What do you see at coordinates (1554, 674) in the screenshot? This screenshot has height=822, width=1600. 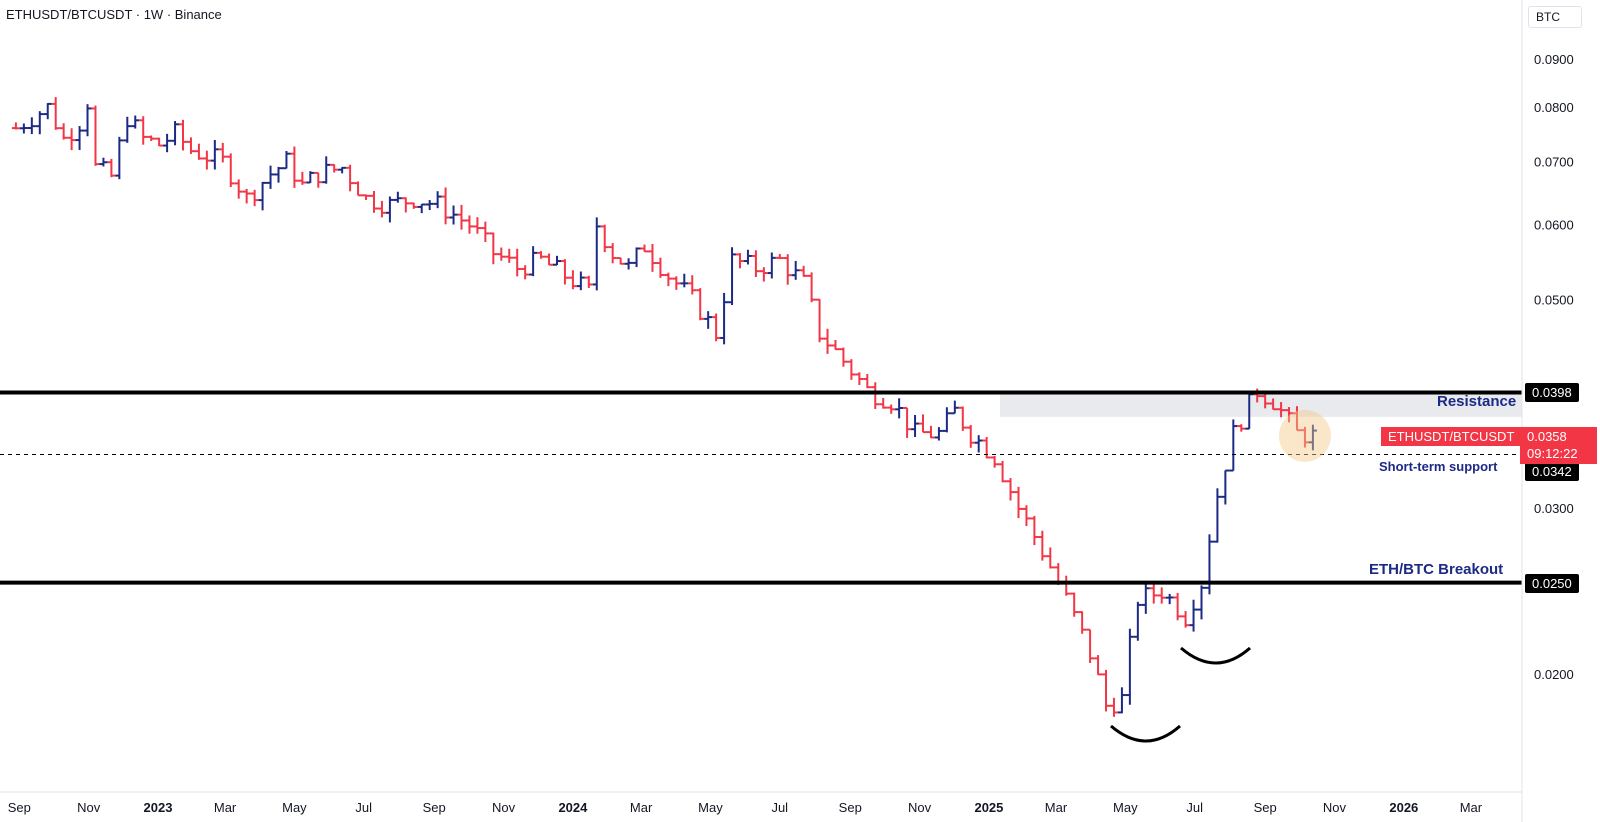 I see `price-tick-label: 0.0200` at bounding box center [1554, 674].